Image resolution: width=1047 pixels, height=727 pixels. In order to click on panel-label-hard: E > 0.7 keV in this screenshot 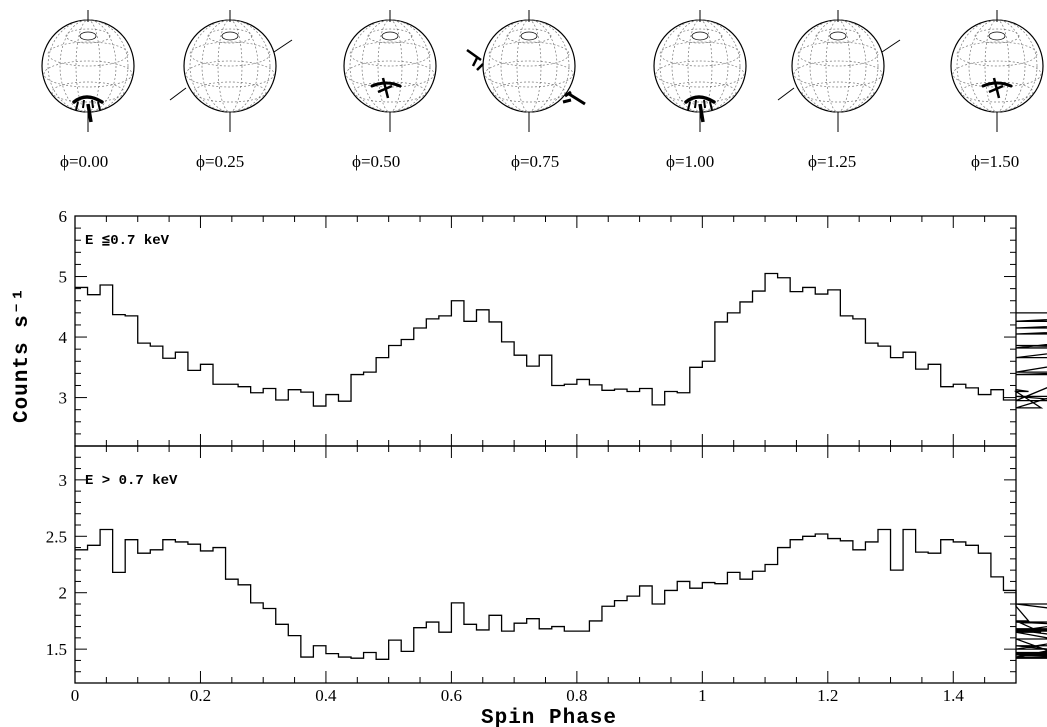, I will do `click(131, 481)`.